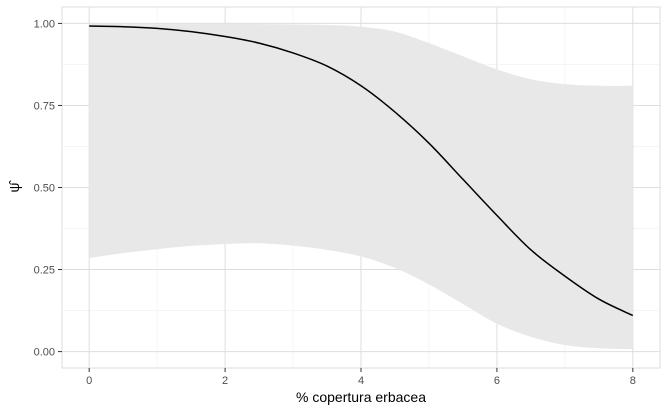 Image resolution: width=667 pixels, height=412 pixels. I want to click on x-tick-label: 8, so click(633, 381).